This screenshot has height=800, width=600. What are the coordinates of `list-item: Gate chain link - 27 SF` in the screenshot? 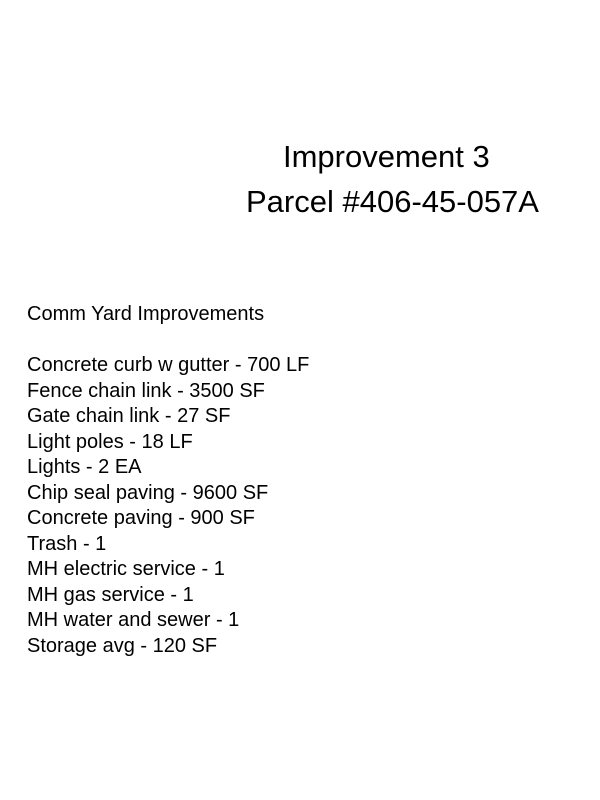 It's located at (129, 416).